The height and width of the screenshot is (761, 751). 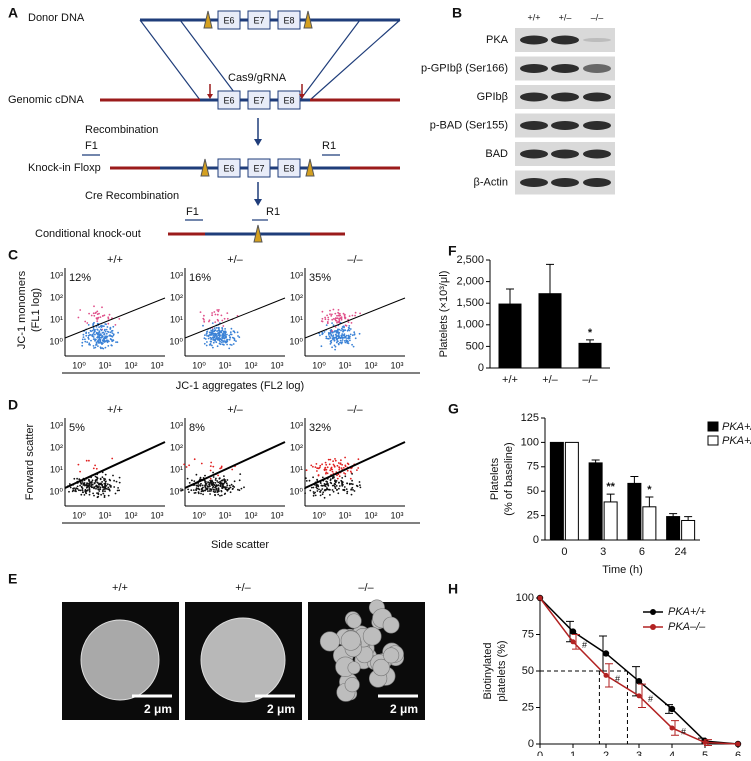 I want to click on x-tick-label: 3, so click(x=639, y=753).